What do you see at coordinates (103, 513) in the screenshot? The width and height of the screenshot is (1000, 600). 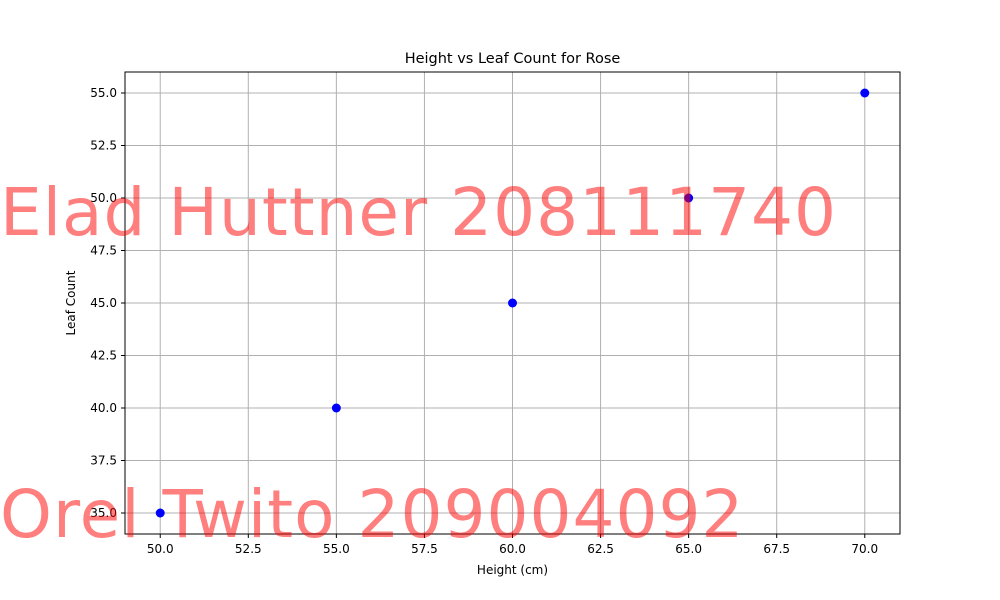 I see `y-tick-label: 35.0` at bounding box center [103, 513].